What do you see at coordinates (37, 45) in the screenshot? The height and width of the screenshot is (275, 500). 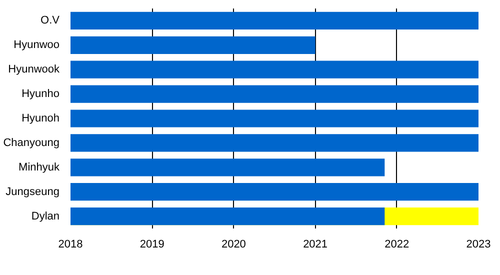 I see `y-tick-label: Hyunwoo` at bounding box center [37, 45].